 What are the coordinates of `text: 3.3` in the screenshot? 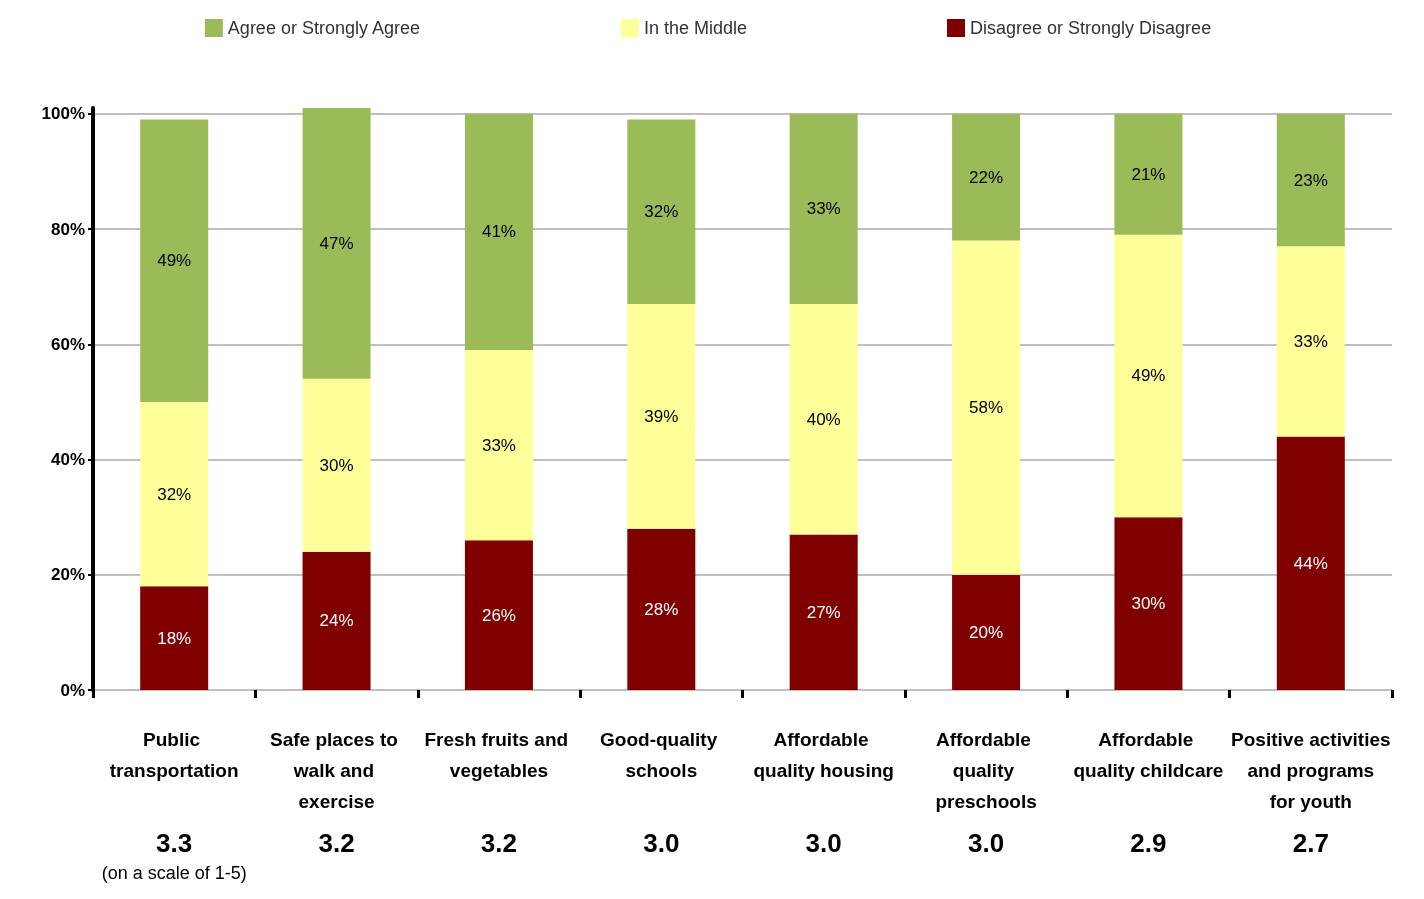 It's located at (174, 843).